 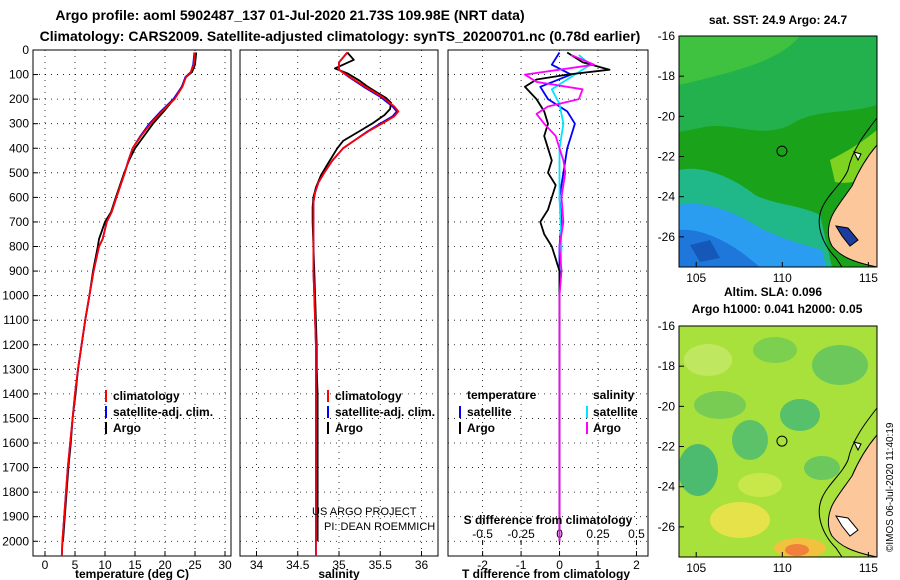 What do you see at coordinates (19, 271) in the screenshot?
I see `y-tick-label: 900` at bounding box center [19, 271].